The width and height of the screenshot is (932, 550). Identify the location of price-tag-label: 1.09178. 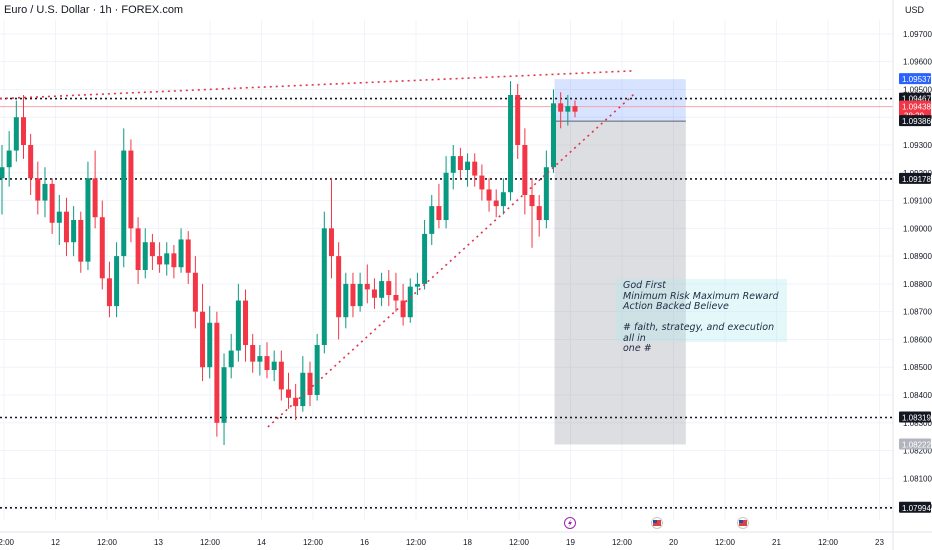
(916, 179).